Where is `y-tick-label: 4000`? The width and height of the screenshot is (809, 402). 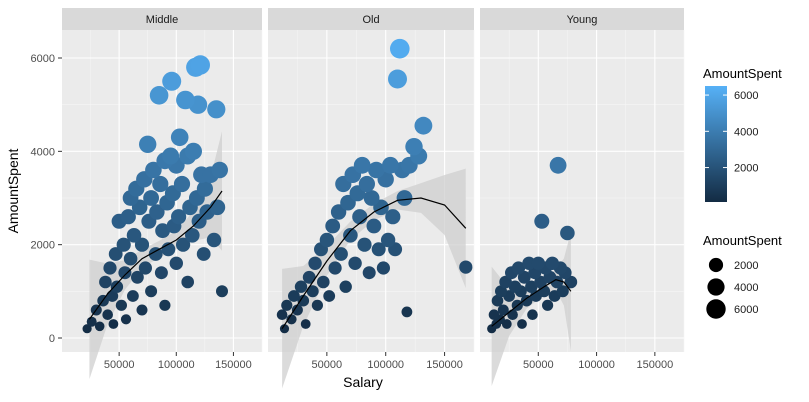
y-tick-label: 4000 is located at coordinates (43, 152).